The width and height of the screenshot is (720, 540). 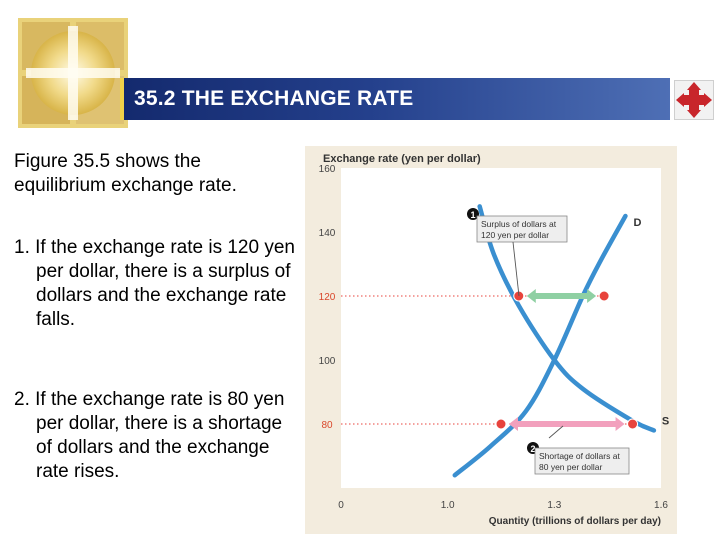 What do you see at coordinates (327, 361) in the screenshot?
I see `y-tick-label: 100` at bounding box center [327, 361].